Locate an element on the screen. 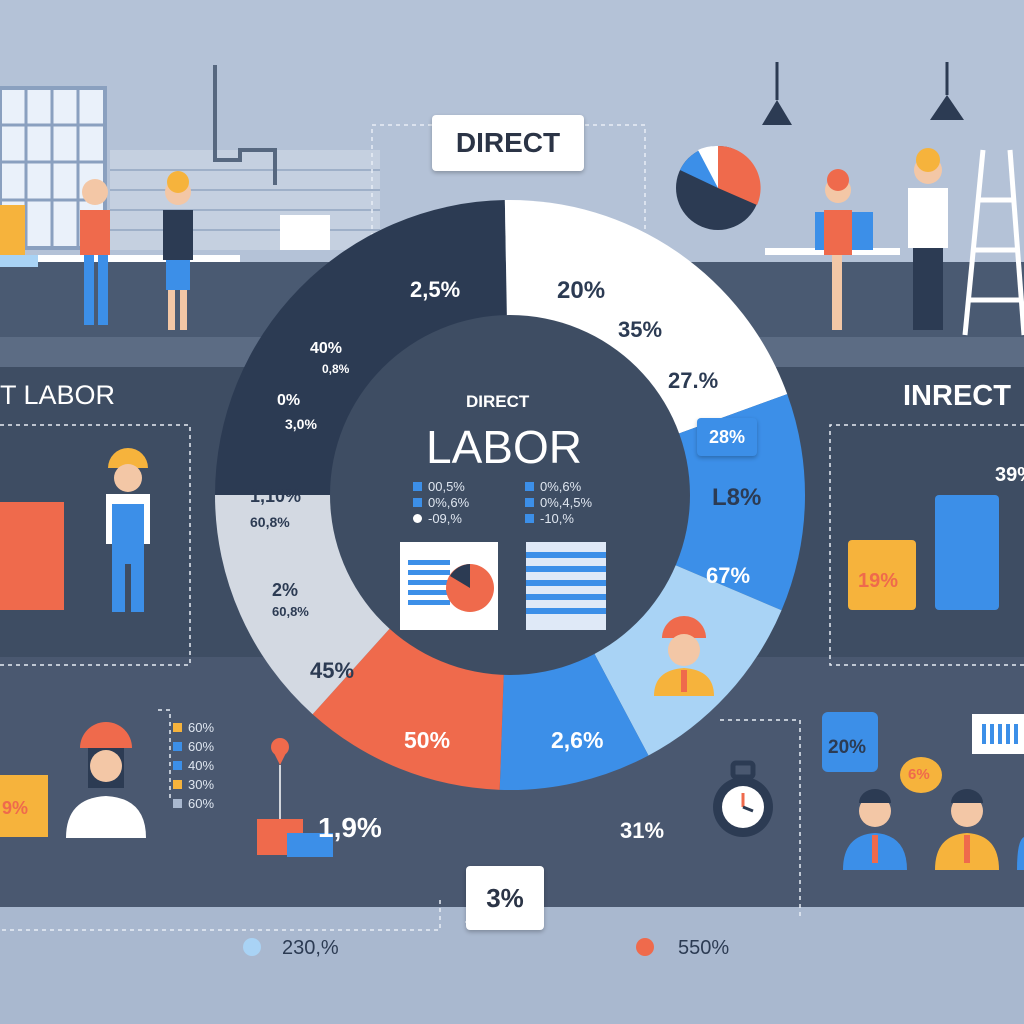 The height and width of the screenshot is (1024, 1024). footer-dot-orange is located at coordinates (645, 947).